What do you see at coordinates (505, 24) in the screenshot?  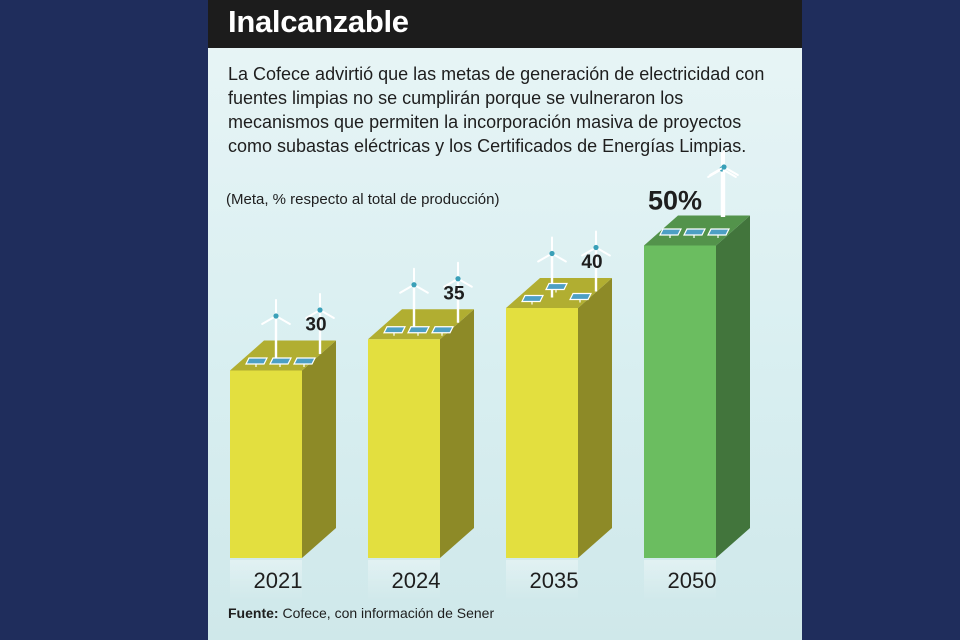 I see `title-bar: Inalcanzable` at bounding box center [505, 24].